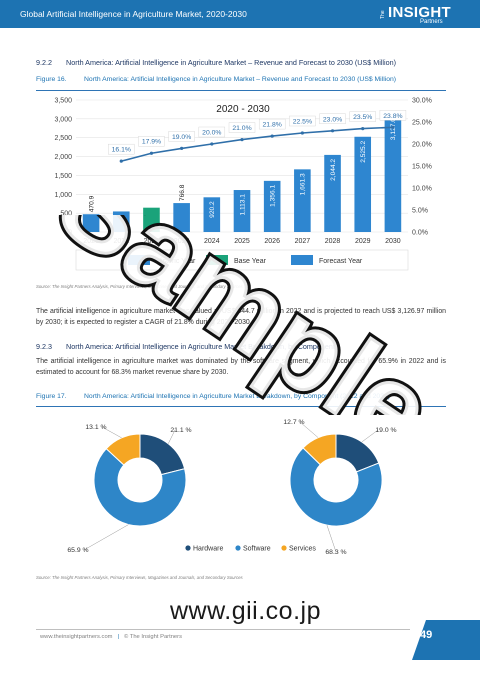 The width and height of the screenshot is (480, 679). I want to click on y-tick-label: 3,000, so click(63, 119).